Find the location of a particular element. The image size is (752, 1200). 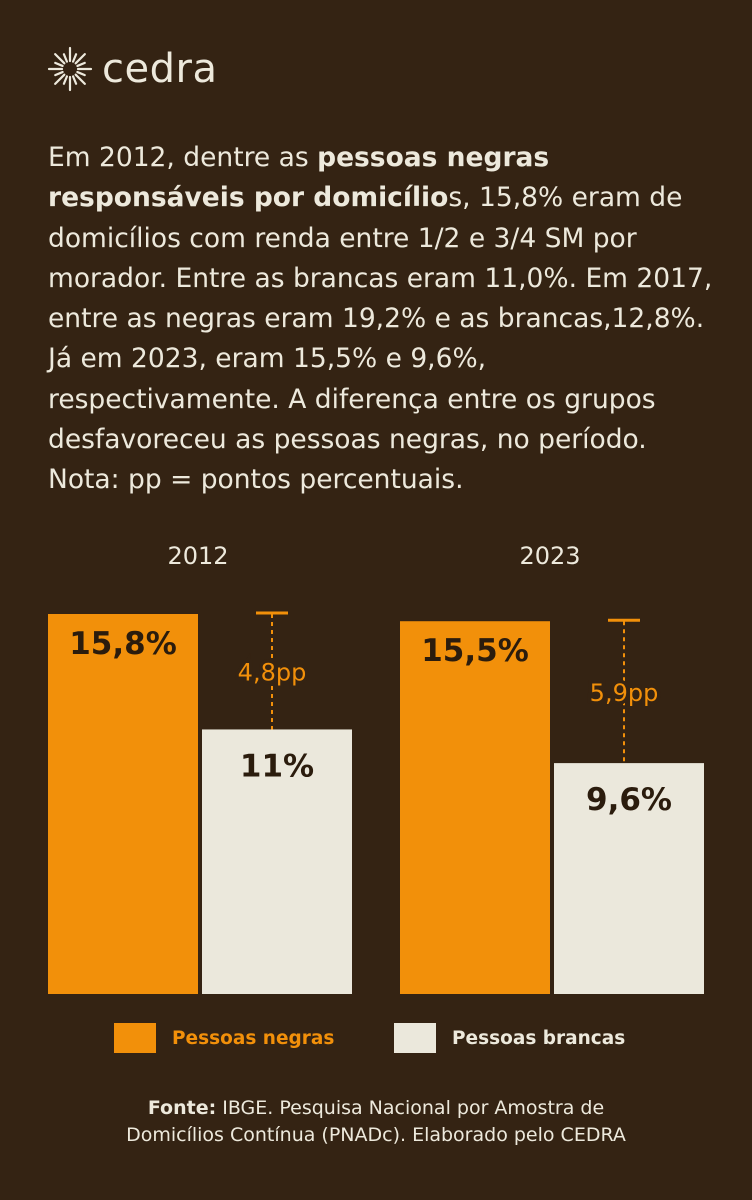

value-label-brancas-2012: 11% is located at coordinates (277, 766).